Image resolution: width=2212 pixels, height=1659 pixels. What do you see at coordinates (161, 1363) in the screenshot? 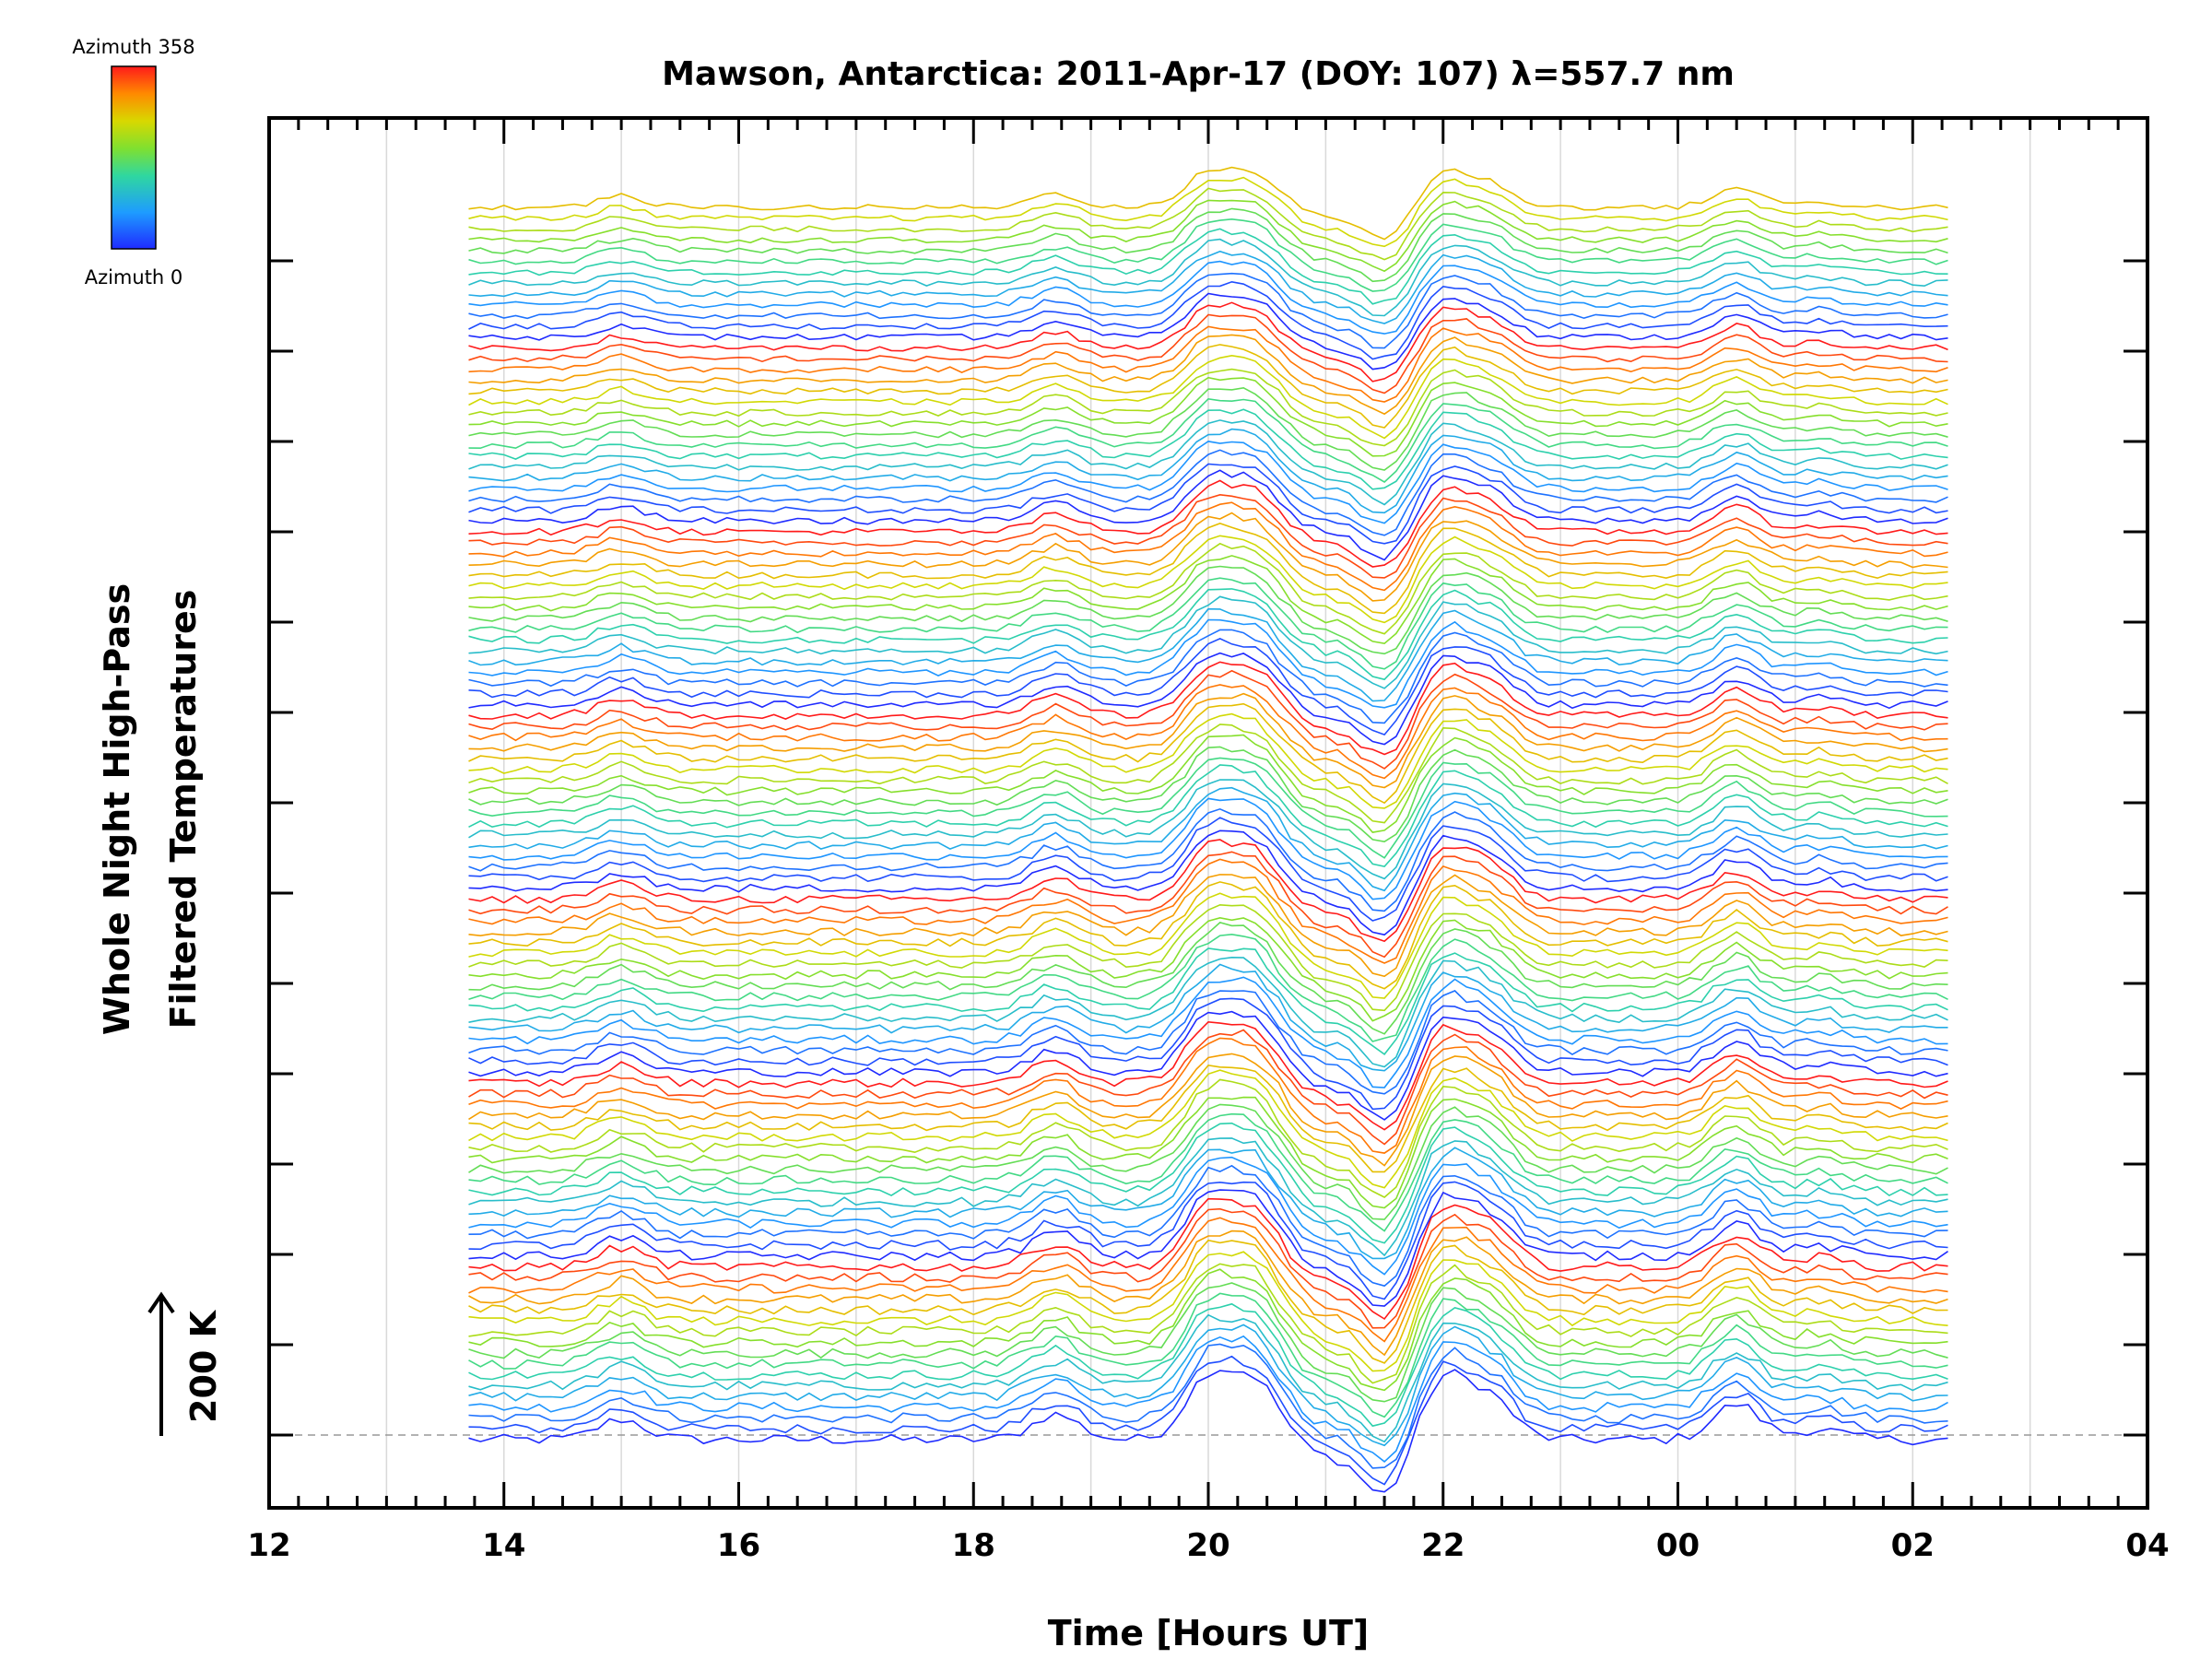
I see `scale-arrow` at bounding box center [161, 1363].